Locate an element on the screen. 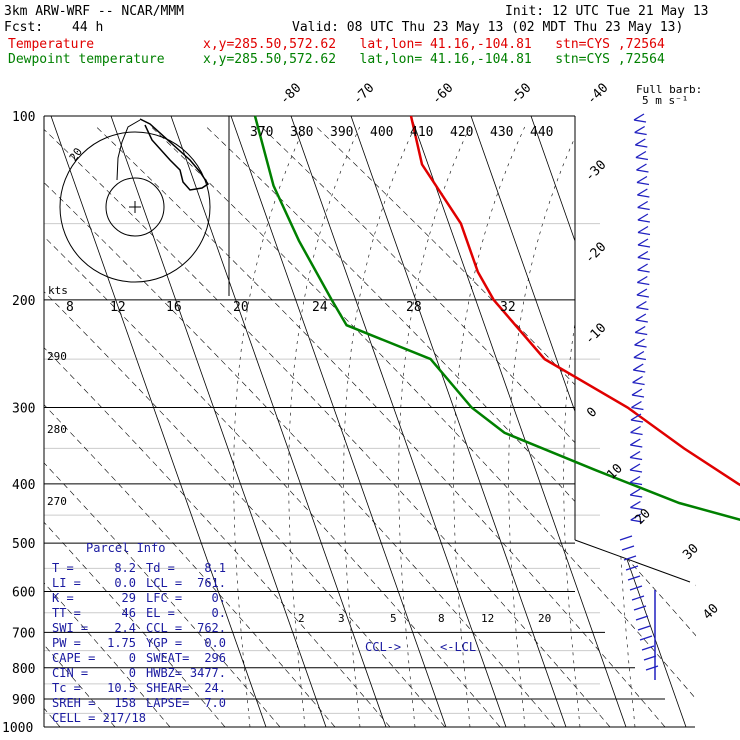 Image resolution: width=740 pixels, height=740 pixels. parcel-info-cell: SWEAT= is located at coordinates (167, 658).